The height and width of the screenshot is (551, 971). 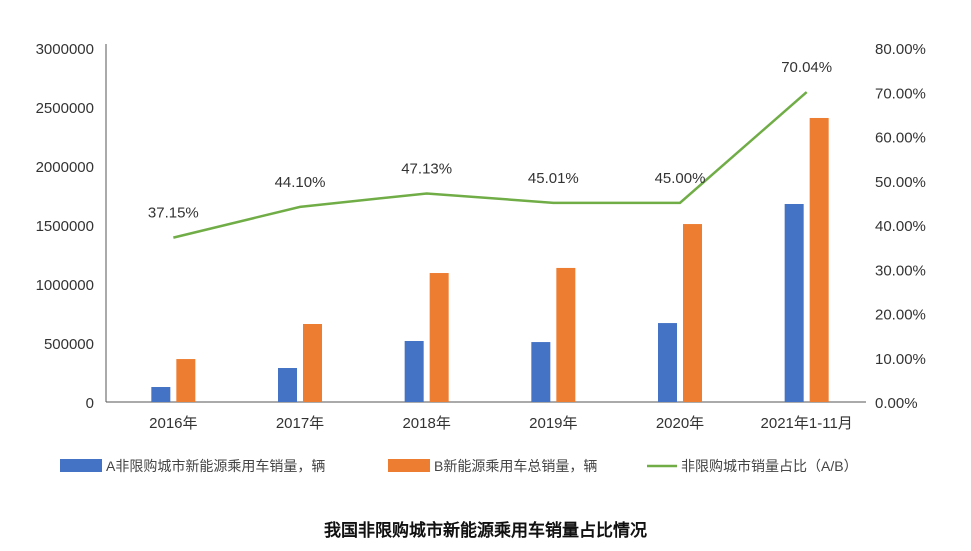 What do you see at coordinates (900, 270) in the screenshot?
I see `right-axis-tick: 30.00%` at bounding box center [900, 270].